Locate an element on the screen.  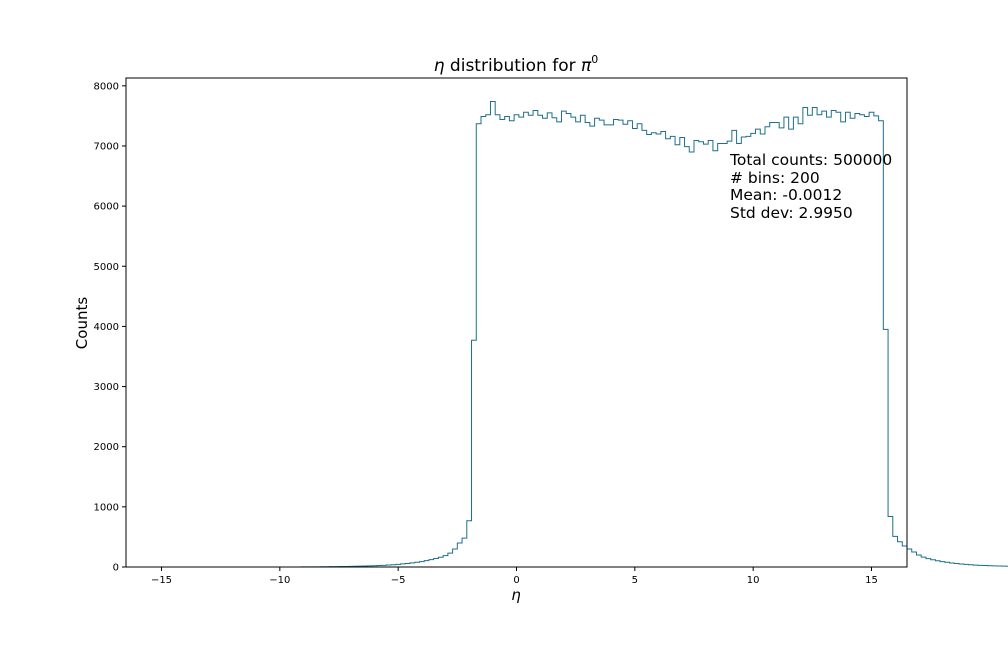
y-tick-label: 6000 is located at coordinates (106, 207).